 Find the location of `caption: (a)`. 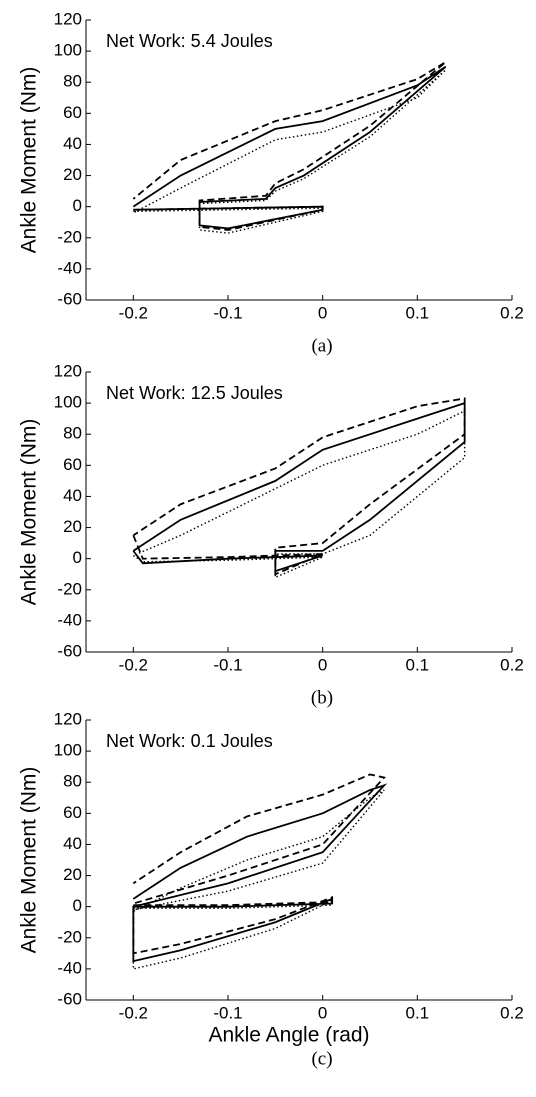

caption: (a) is located at coordinates (321, 345).